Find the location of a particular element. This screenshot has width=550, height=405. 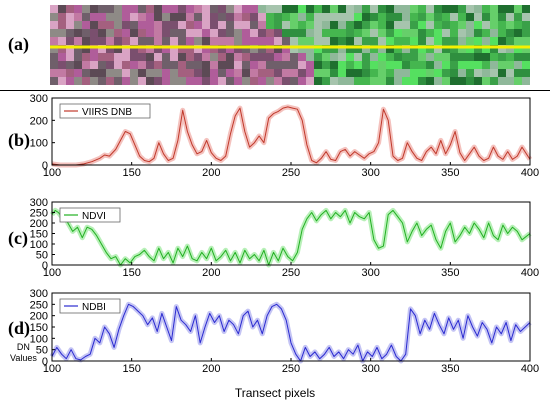

legend-label: NDBI is located at coordinates (94, 307).